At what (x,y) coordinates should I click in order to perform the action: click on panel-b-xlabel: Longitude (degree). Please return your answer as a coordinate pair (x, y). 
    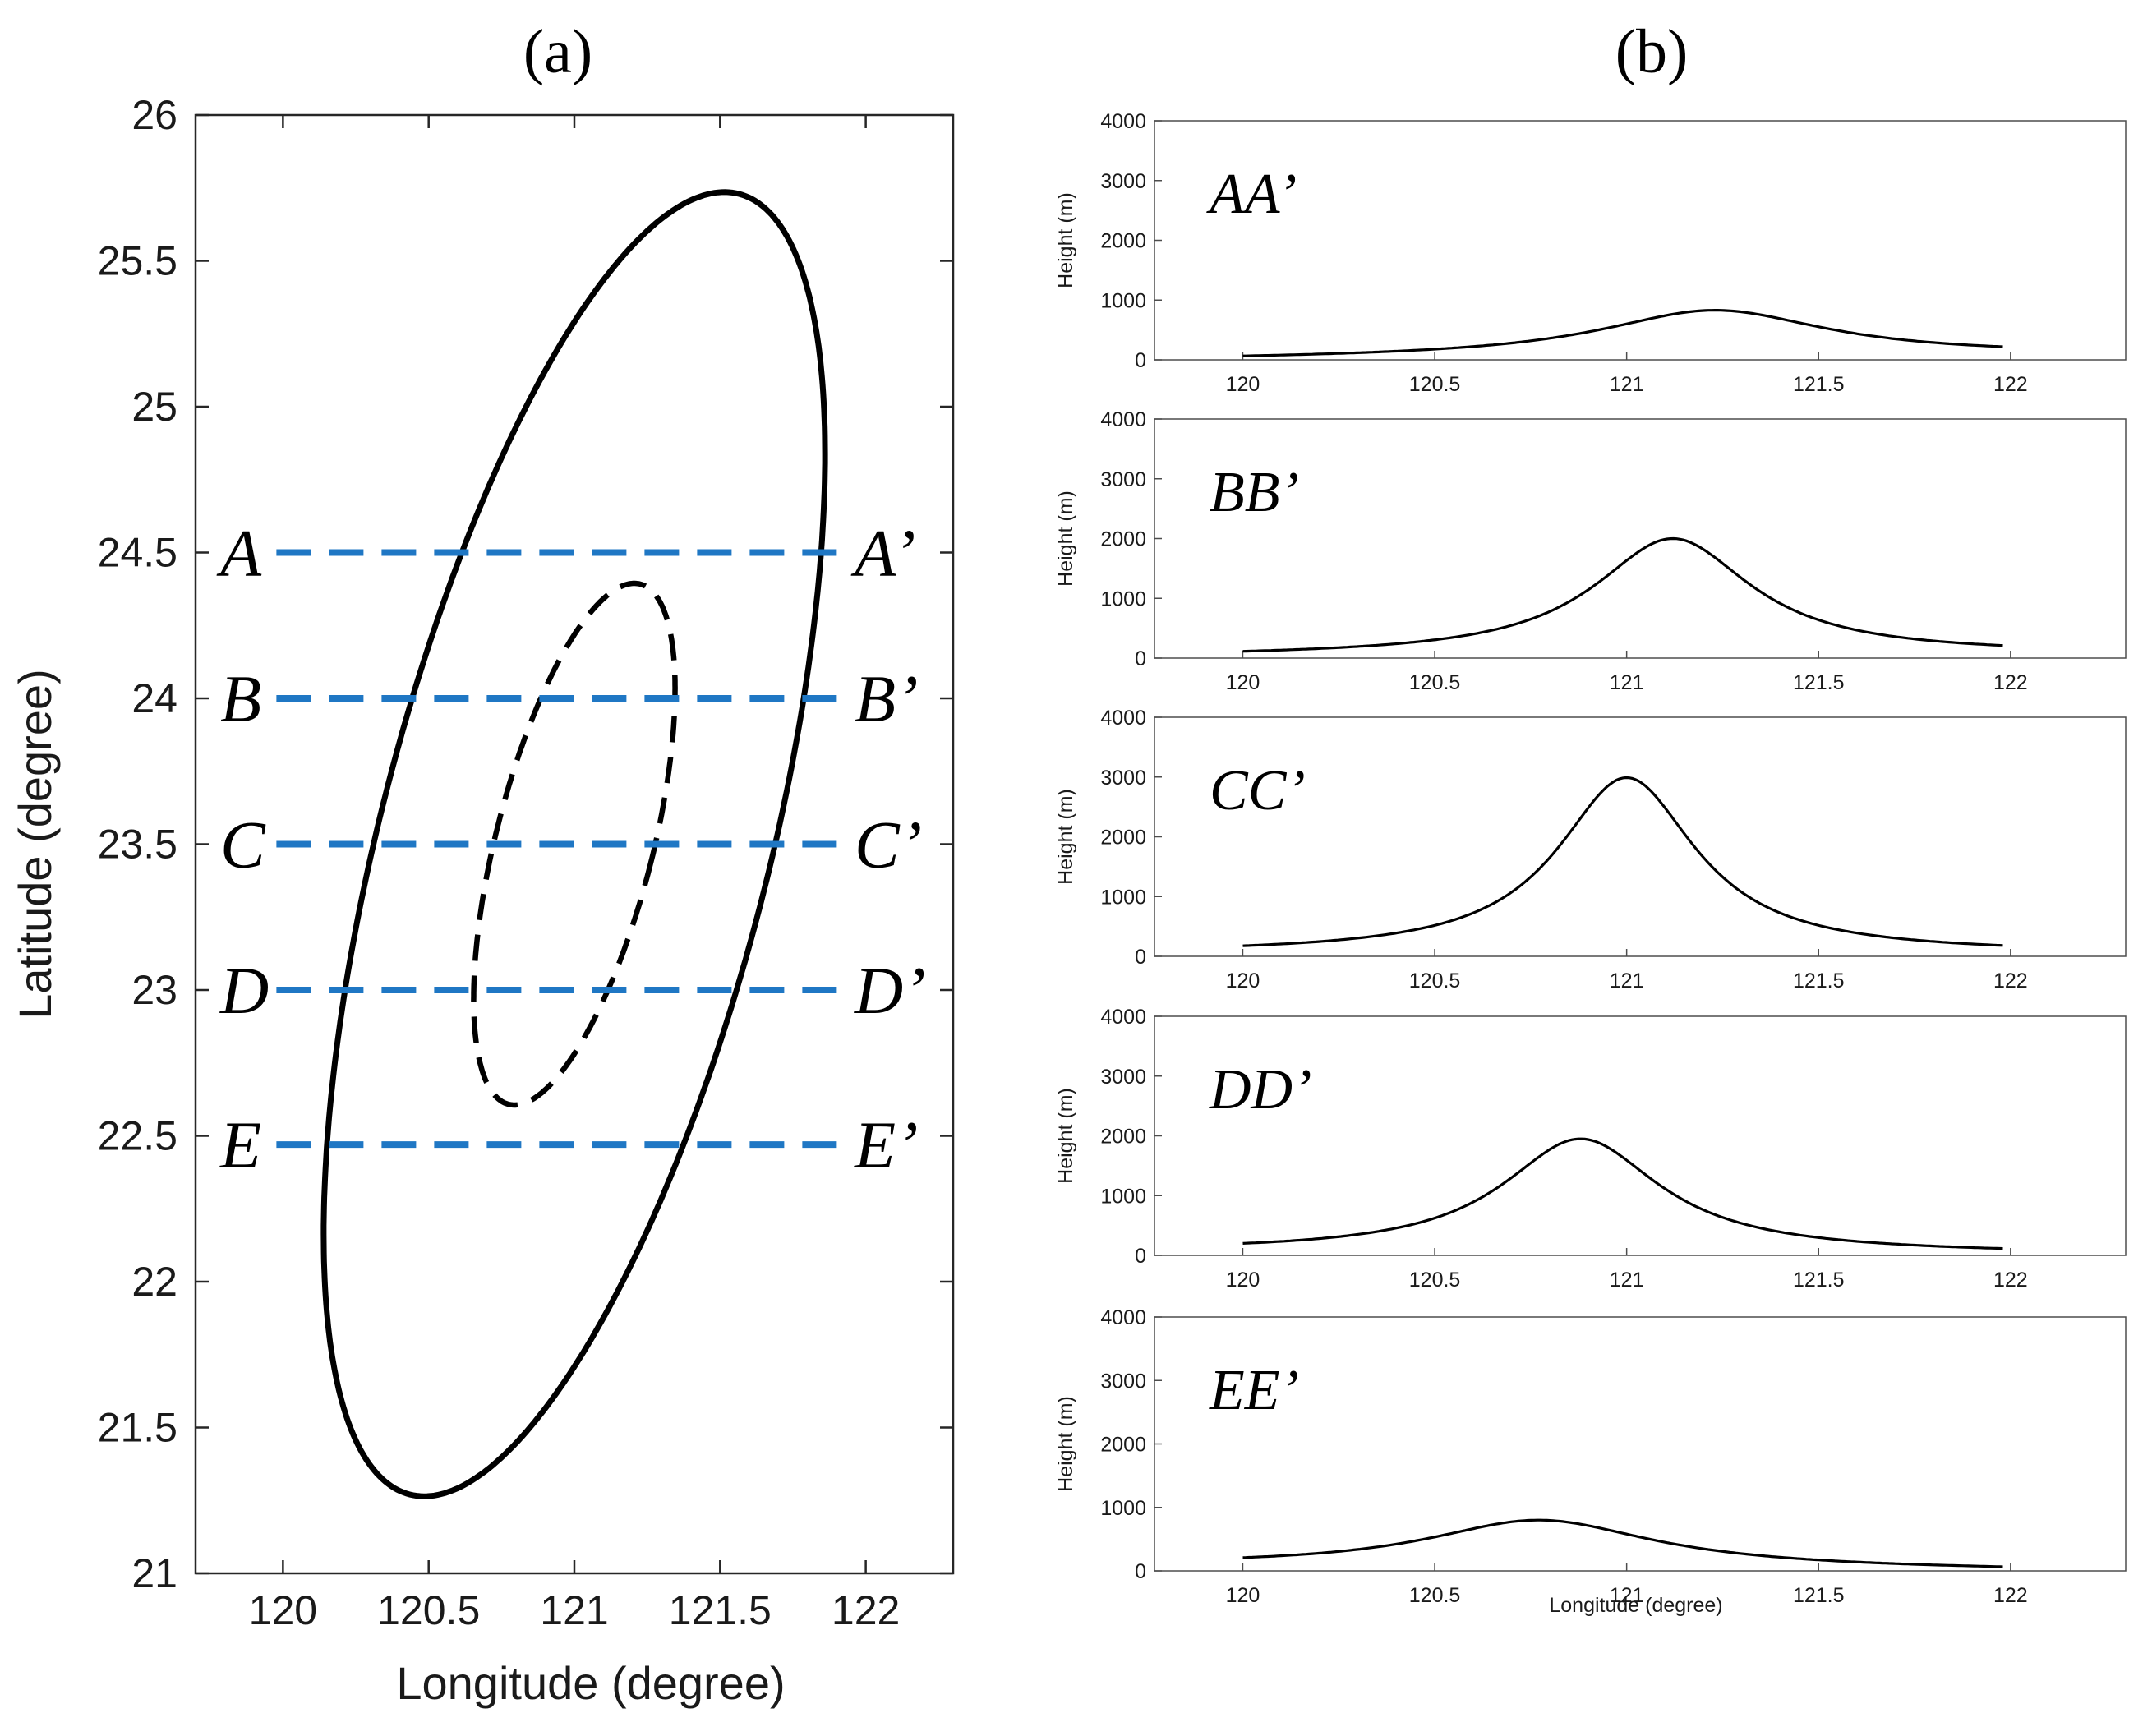
    Looking at the image, I should click on (1635, 1606).